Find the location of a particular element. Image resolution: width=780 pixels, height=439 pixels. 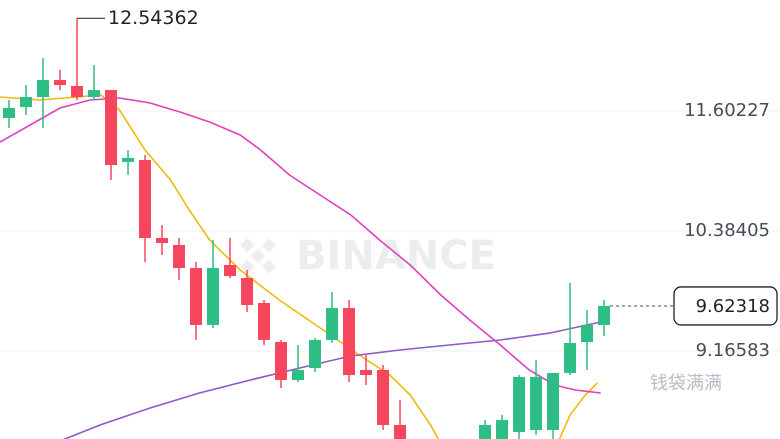

last-price-label: 9.62318 is located at coordinates (733, 306).